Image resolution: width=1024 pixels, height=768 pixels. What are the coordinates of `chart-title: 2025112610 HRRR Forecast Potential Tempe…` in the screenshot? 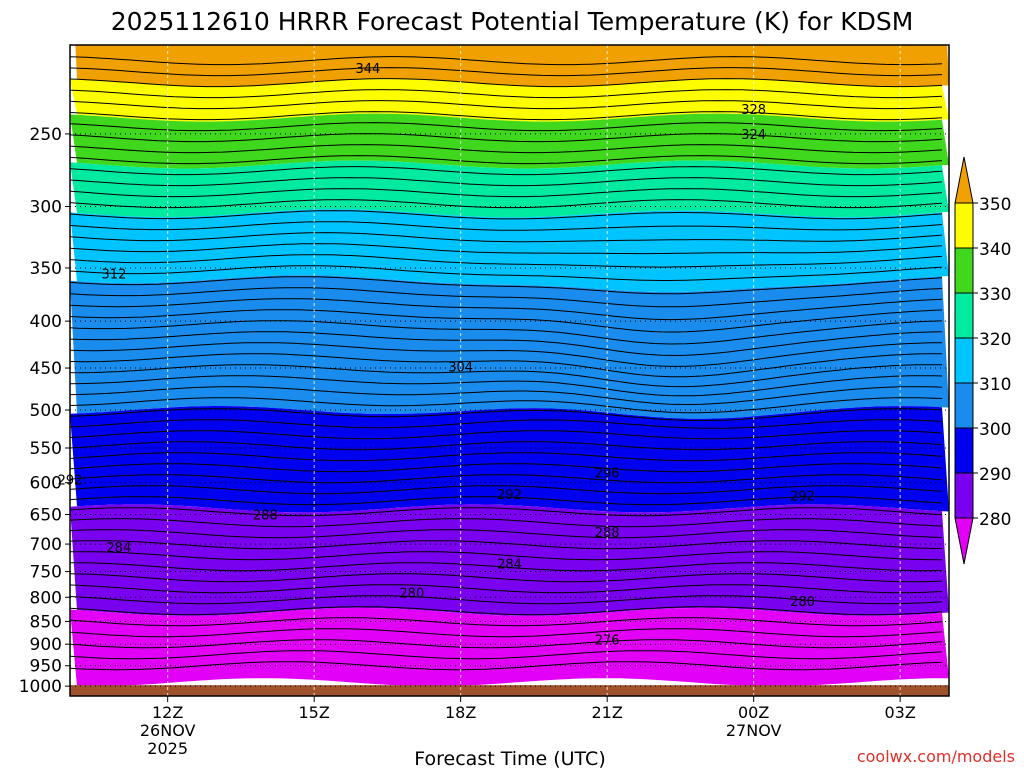 It's located at (512, 21).